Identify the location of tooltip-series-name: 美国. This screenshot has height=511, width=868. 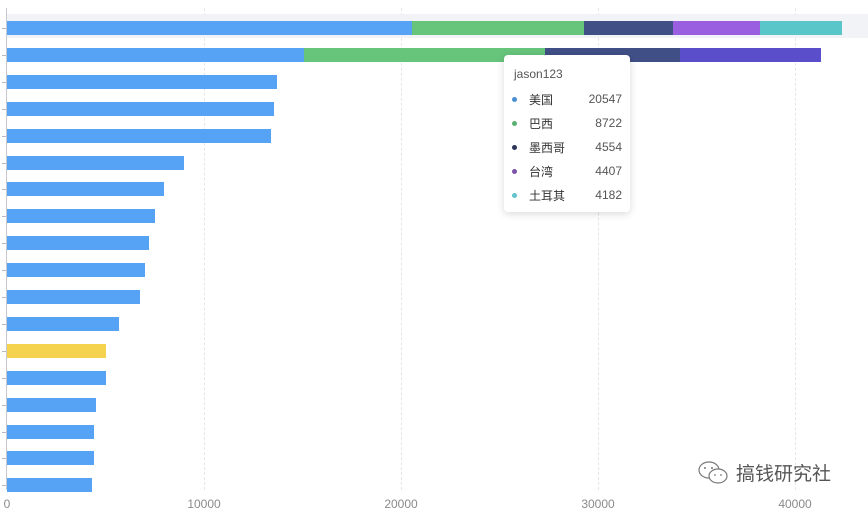
(541, 99).